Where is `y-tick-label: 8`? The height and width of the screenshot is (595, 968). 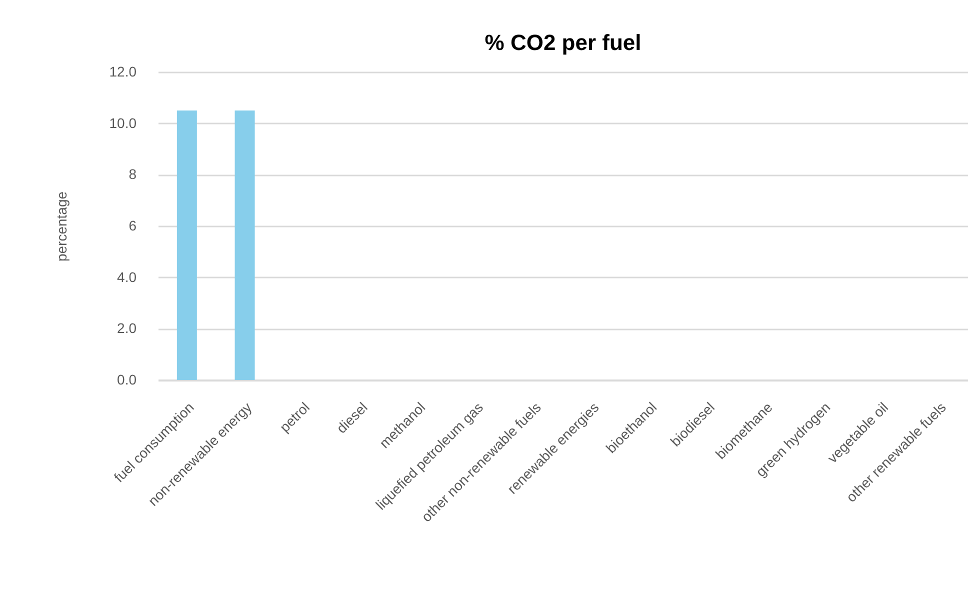
y-tick-label: 8 is located at coordinates (132, 174).